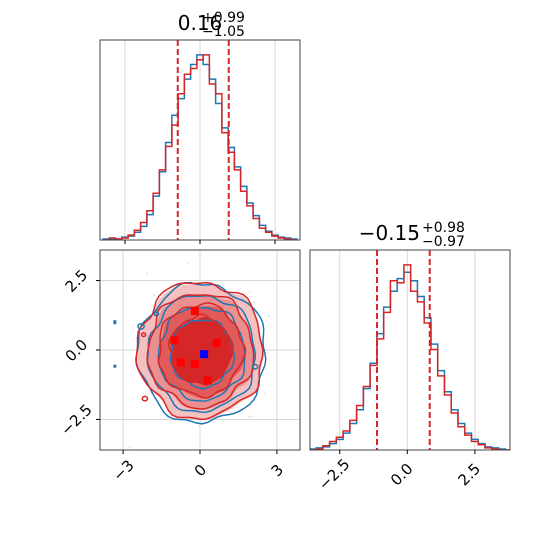 The height and width of the screenshot is (550, 550). Describe the element at coordinates (277, 470) in the screenshot. I see `x-tick-label: 3` at that location.